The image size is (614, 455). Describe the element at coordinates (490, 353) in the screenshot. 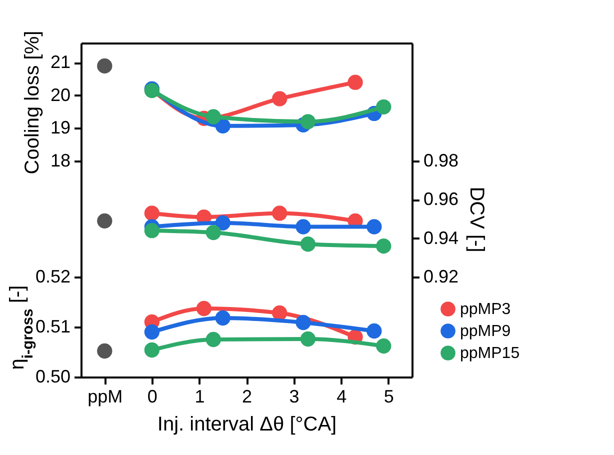

I see `legend-label: ppMP15` at that location.